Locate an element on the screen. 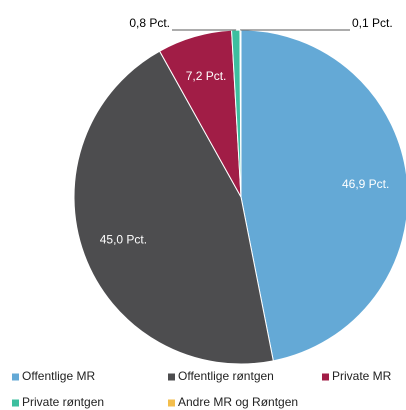 The height and width of the screenshot is (410, 406). data-label: 45,0 Pct. is located at coordinates (123, 239).